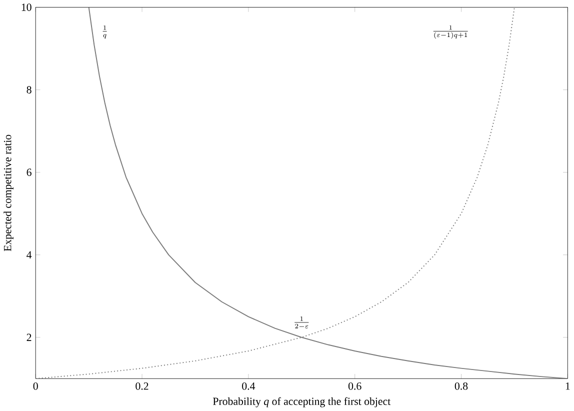 The image size is (574, 411). What do you see at coordinates (29, 254) in the screenshot?
I see `y-tick-label: 4` at bounding box center [29, 254].